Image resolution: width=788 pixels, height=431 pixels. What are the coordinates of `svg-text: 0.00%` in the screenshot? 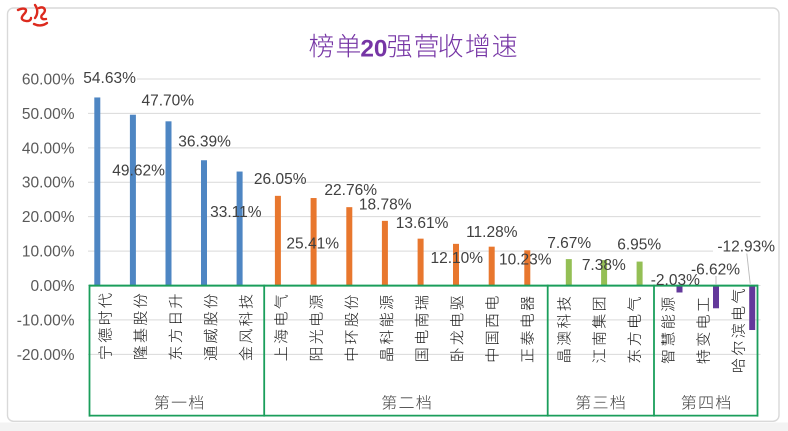 It's located at (53, 286).